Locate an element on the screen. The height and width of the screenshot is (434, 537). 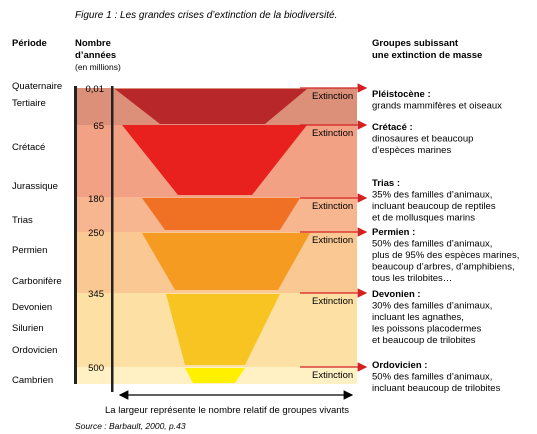
group-description: beaucoup d’arbres, d’amphibiens, is located at coordinates (443, 267).